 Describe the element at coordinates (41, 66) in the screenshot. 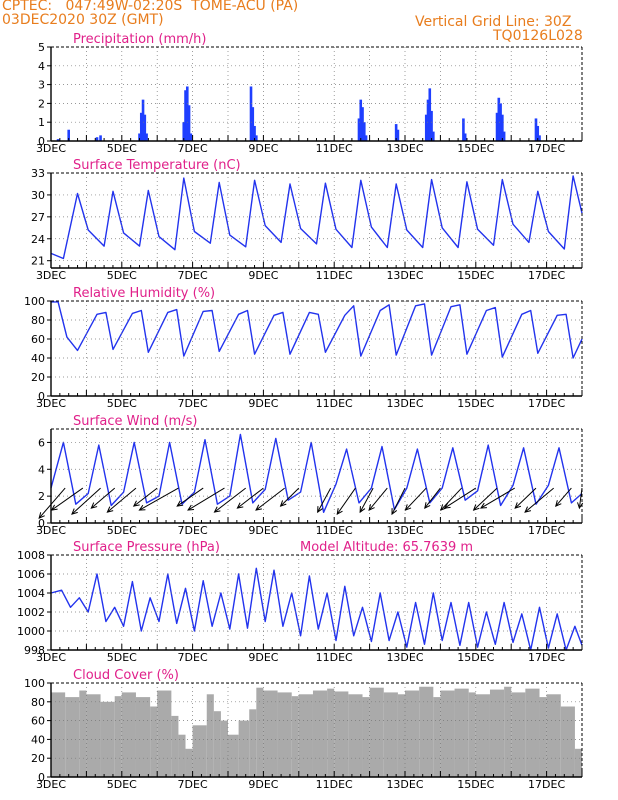

I see `precipitation-ytick-label: 4` at that location.